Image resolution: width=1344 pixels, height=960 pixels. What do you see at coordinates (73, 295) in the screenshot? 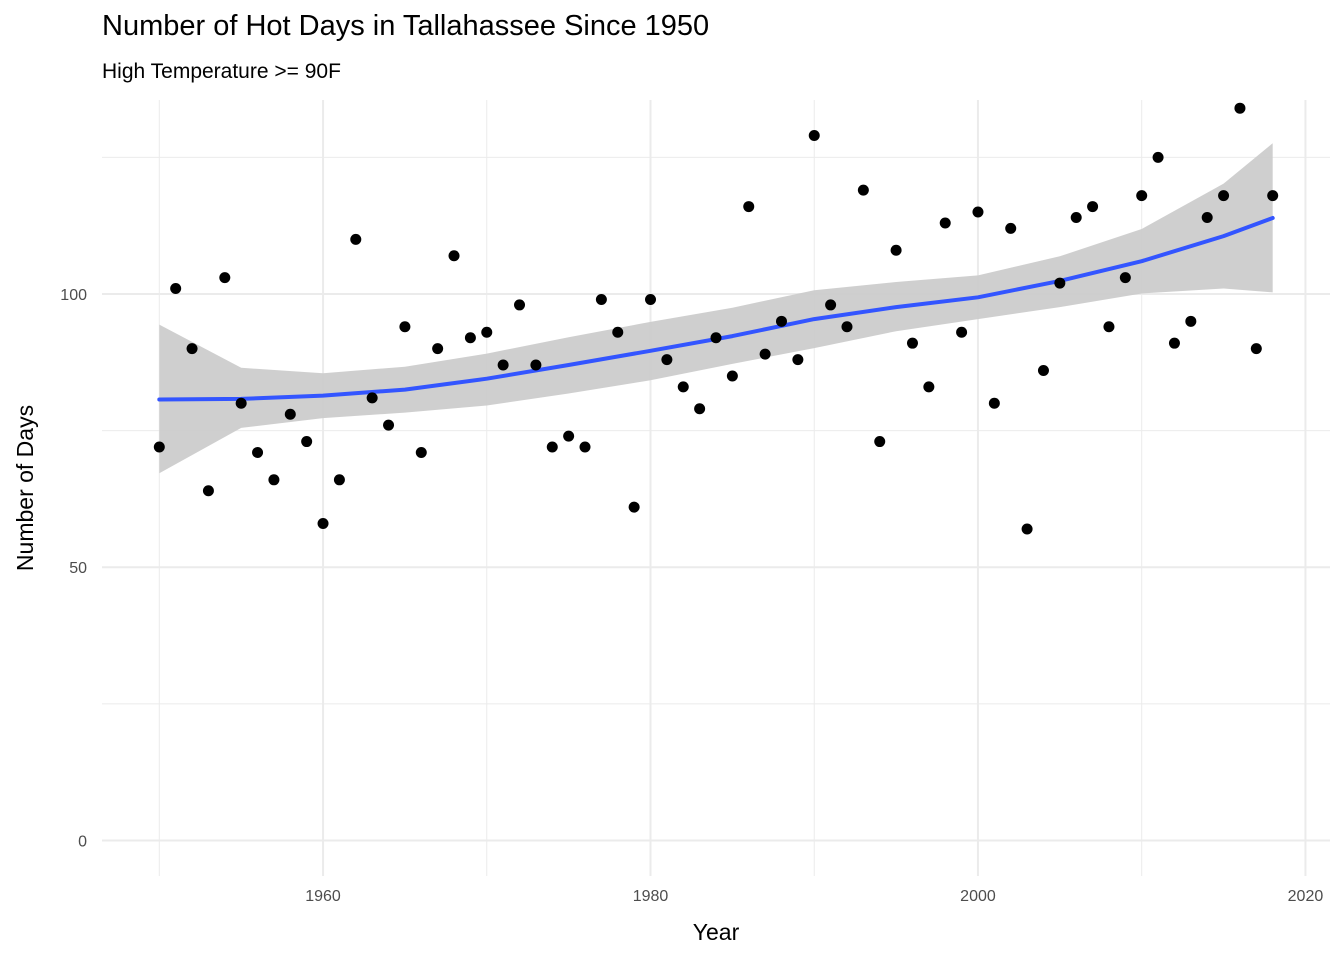
I see `y-tick-label: 100` at bounding box center [73, 295].